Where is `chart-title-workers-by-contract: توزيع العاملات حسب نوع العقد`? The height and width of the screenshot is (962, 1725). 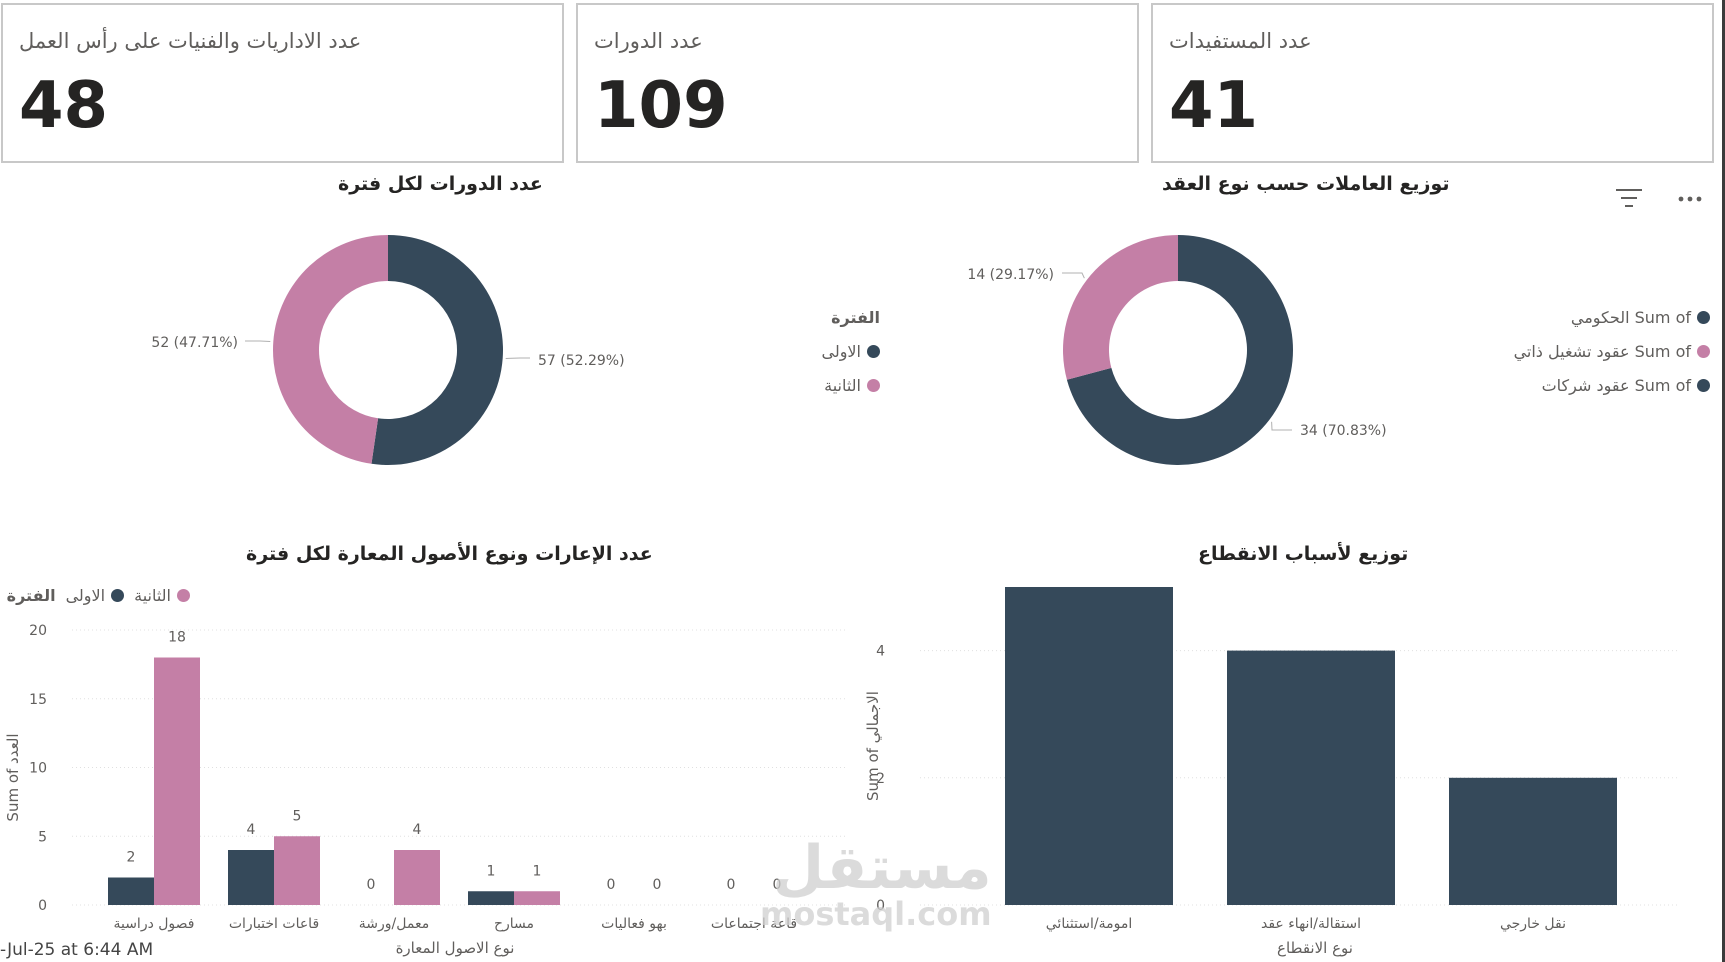 chart-title-workers-by-contract: توزيع العاملات حسب نوع العقد is located at coordinates (1306, 184).